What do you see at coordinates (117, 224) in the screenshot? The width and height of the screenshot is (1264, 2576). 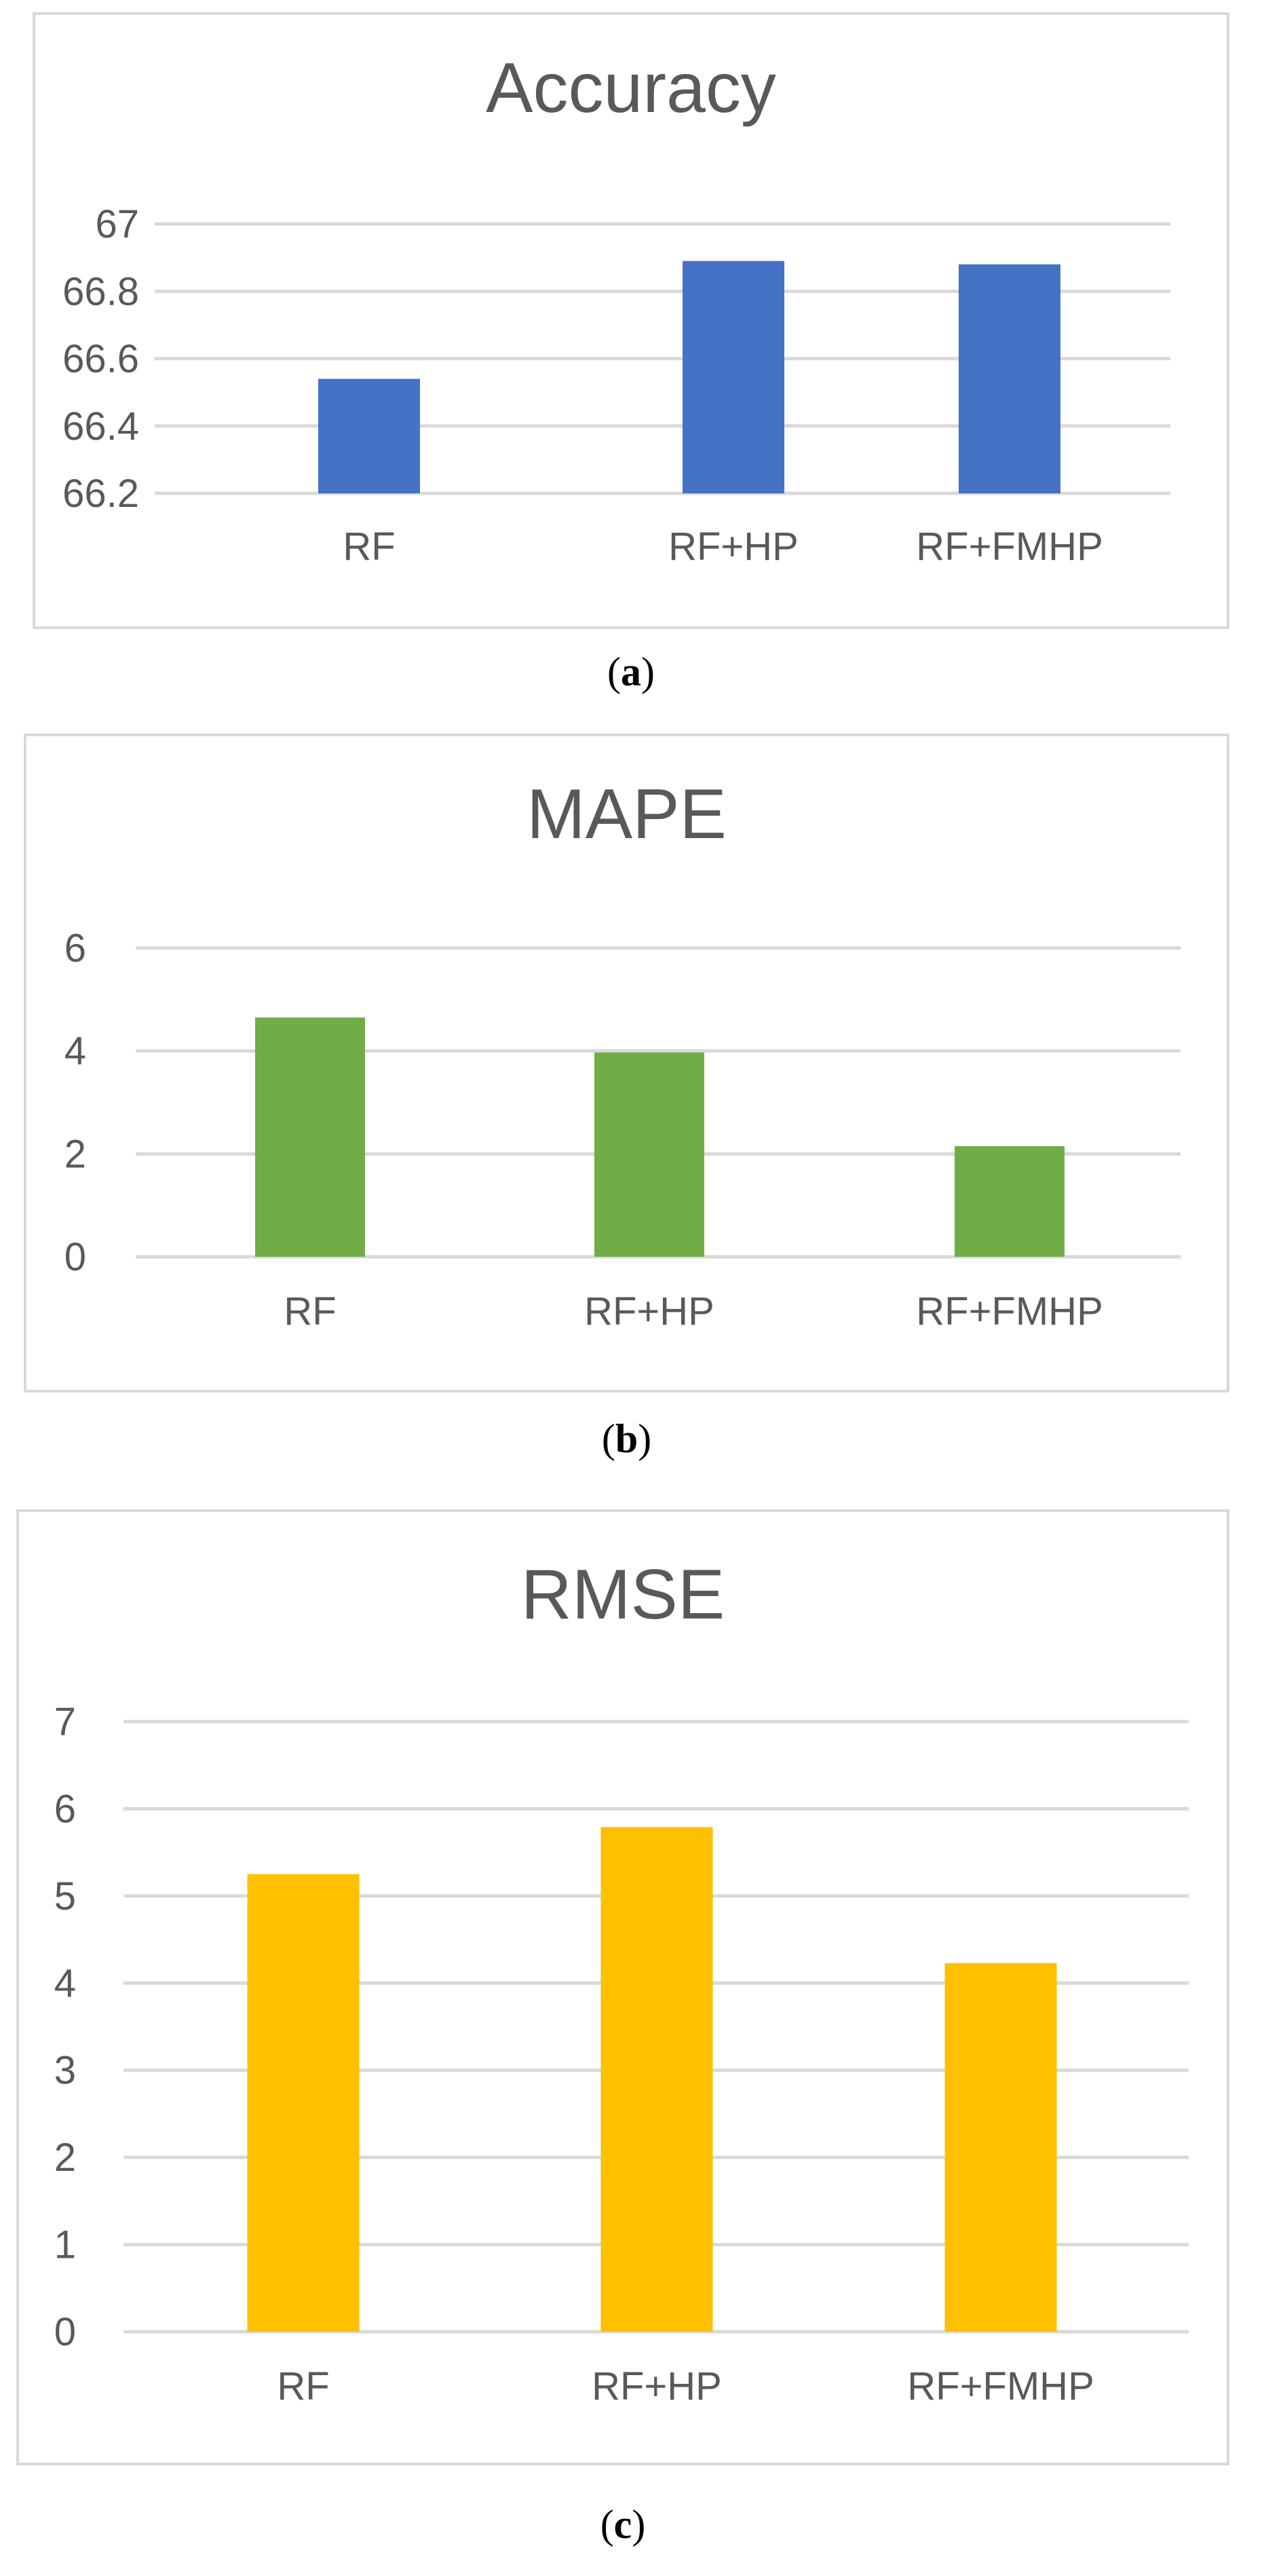 I see `y-tick-label: 67` at bounding box center [117, 224].